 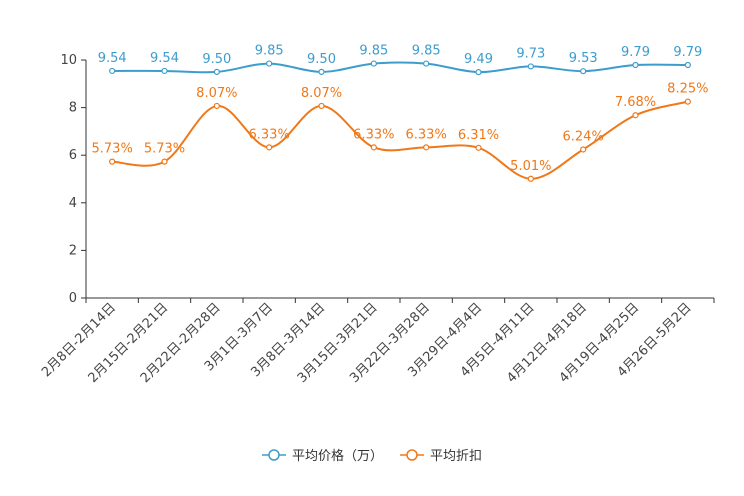 I want to click on data-label: 6.31%, so click(x=478, y=135).